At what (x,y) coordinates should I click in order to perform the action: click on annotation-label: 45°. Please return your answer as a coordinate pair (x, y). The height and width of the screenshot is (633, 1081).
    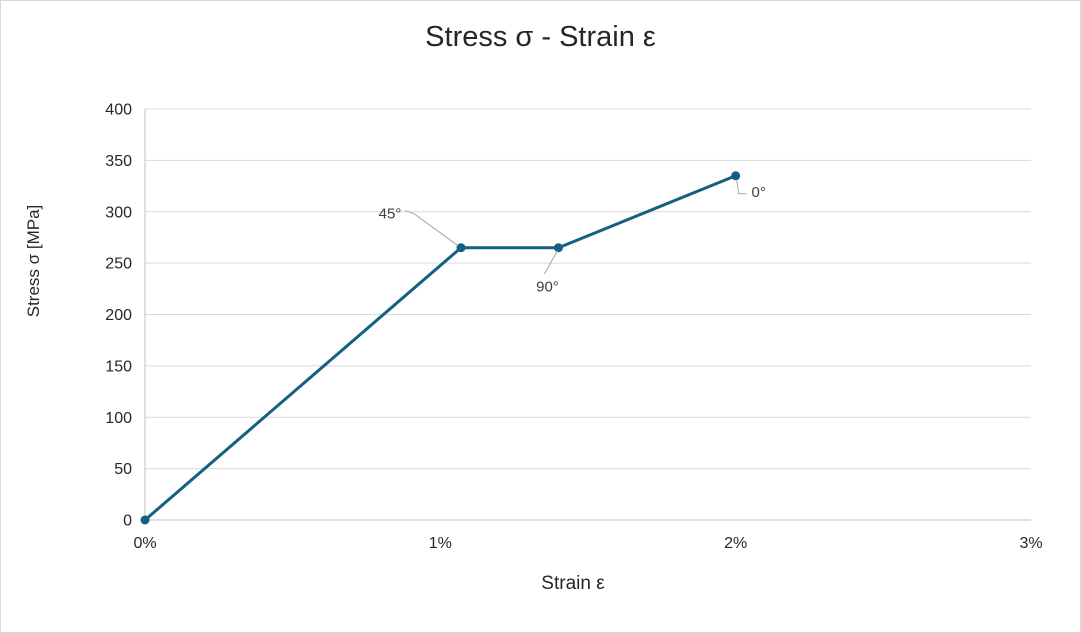
    Looking at the image, I should click on (390, 214).